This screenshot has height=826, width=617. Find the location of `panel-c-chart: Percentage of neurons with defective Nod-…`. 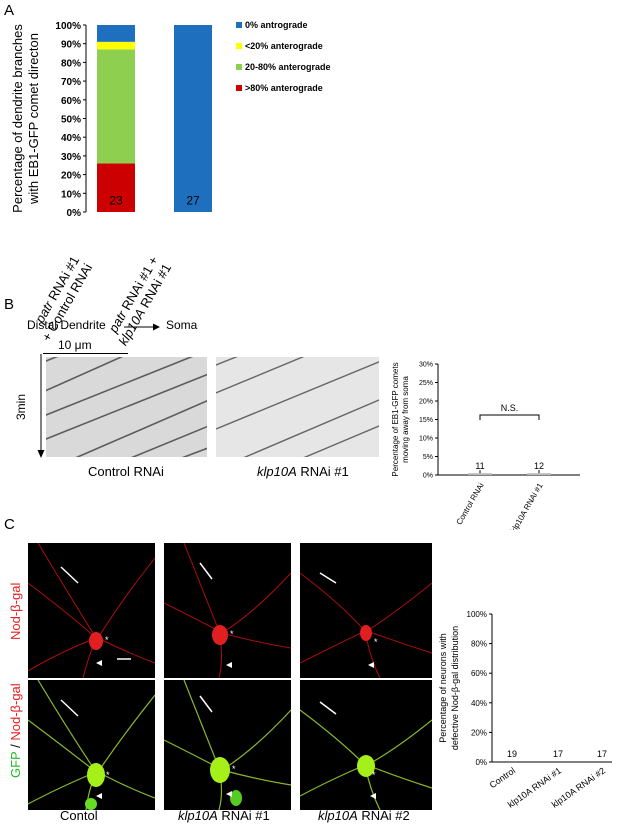

panel-c-chart: Percentage of neurons with defective Nod-… is located at coordinates (525, 710).